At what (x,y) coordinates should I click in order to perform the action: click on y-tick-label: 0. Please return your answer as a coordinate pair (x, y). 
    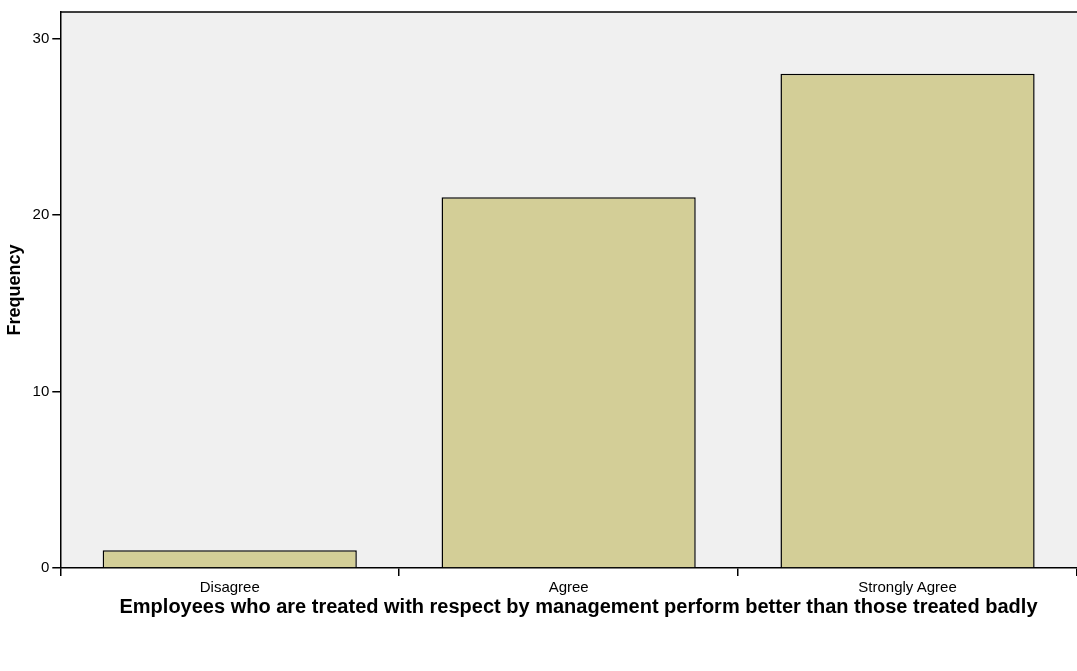
    Looking at the image, I should click on (45, 567).